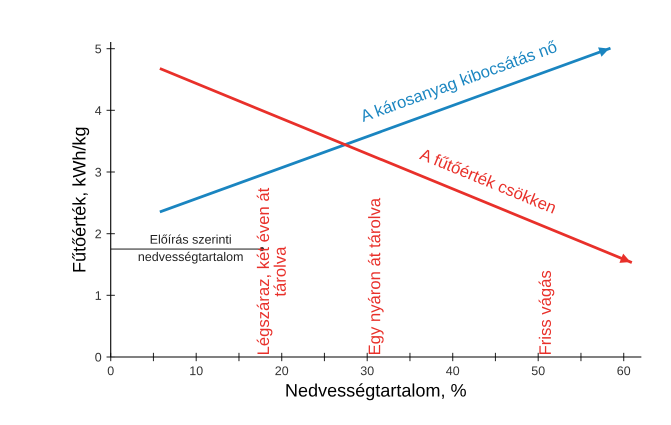 The width and height of the screenshot is (671, 425). I want to click on y-tick-label: 0, so click(98, 357).